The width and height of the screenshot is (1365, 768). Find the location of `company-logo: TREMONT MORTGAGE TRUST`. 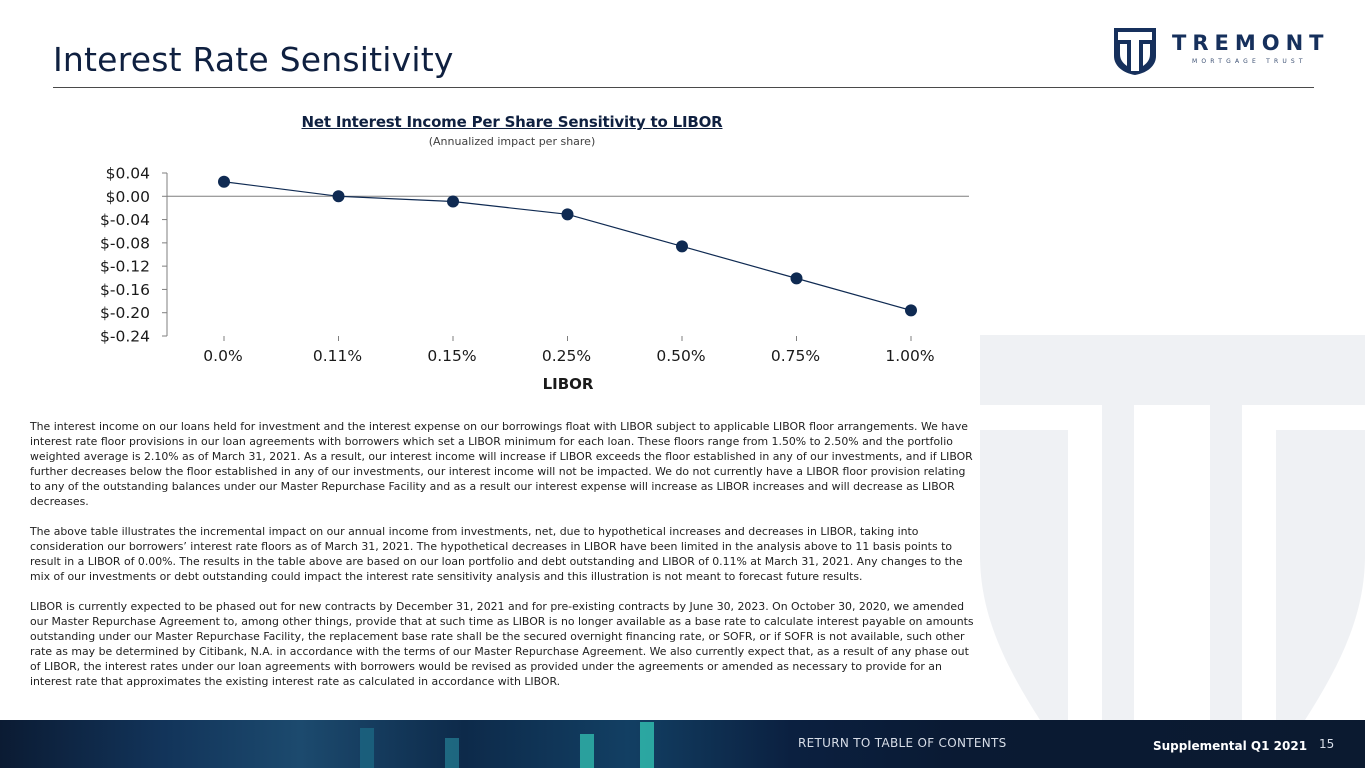

company-logo: TREMONT MORTGAGE TRUST is located at coordinates (1218, 52).